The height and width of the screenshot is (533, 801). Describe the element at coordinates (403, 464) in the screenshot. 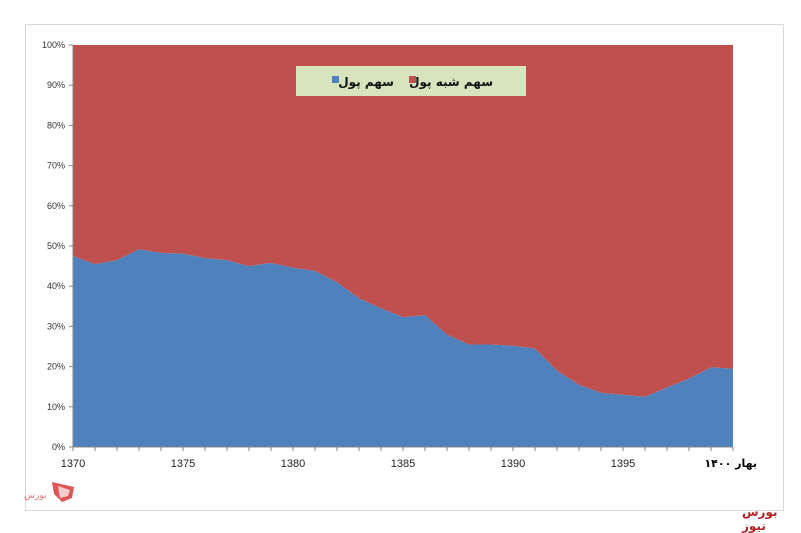

I see `x-tick-label: 1385` at that location.